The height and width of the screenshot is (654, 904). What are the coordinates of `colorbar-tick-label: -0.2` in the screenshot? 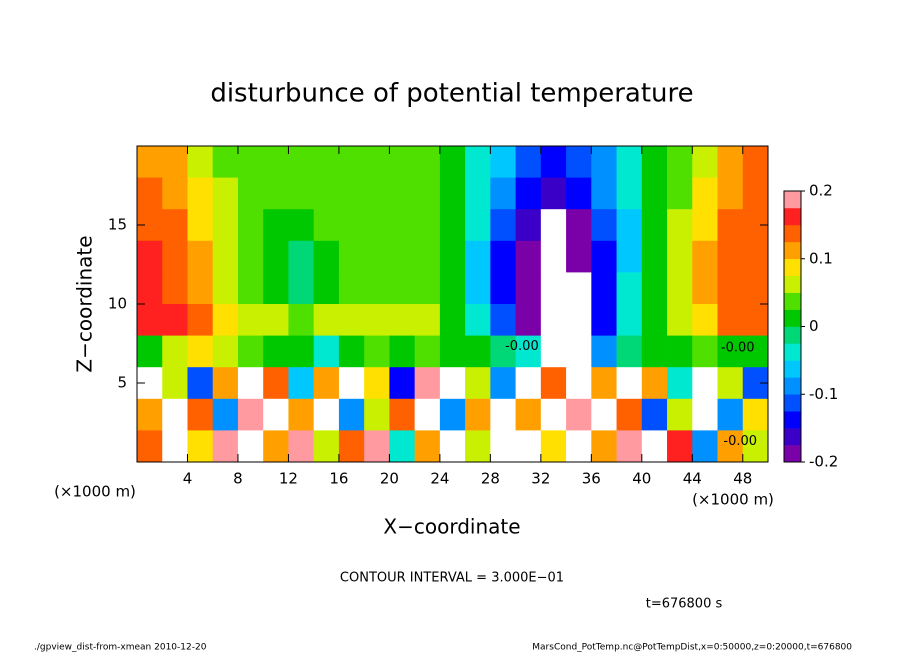 It's located at (823, 462).